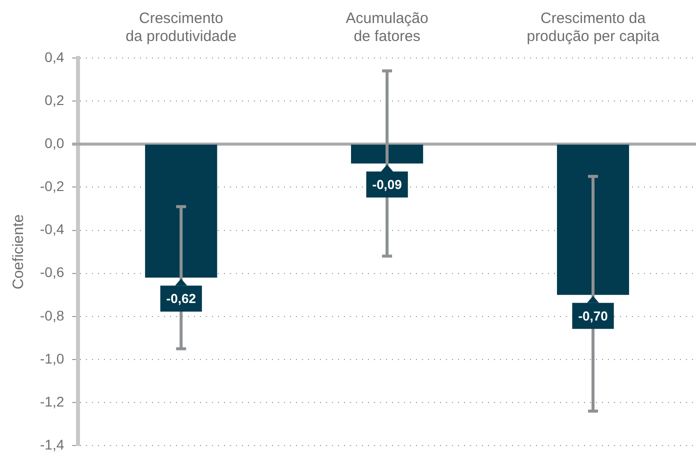 This screenshot has width=696, height=462. Describe the element at coordinates (52, 401) in the screenshot. I see `y-tick-label: -1,2` at that location.